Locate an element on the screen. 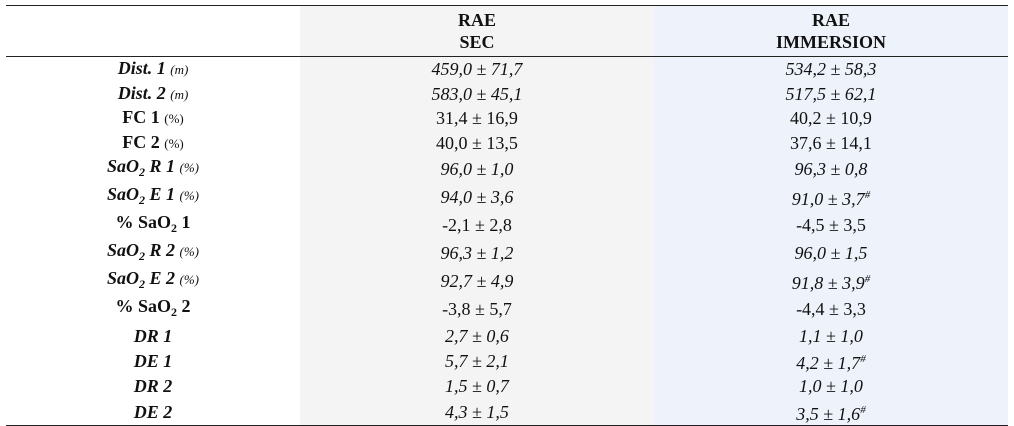 The image size is (1014, 426). value-text: 4,3 ± 1,5 is located at coordinates (477, 411).